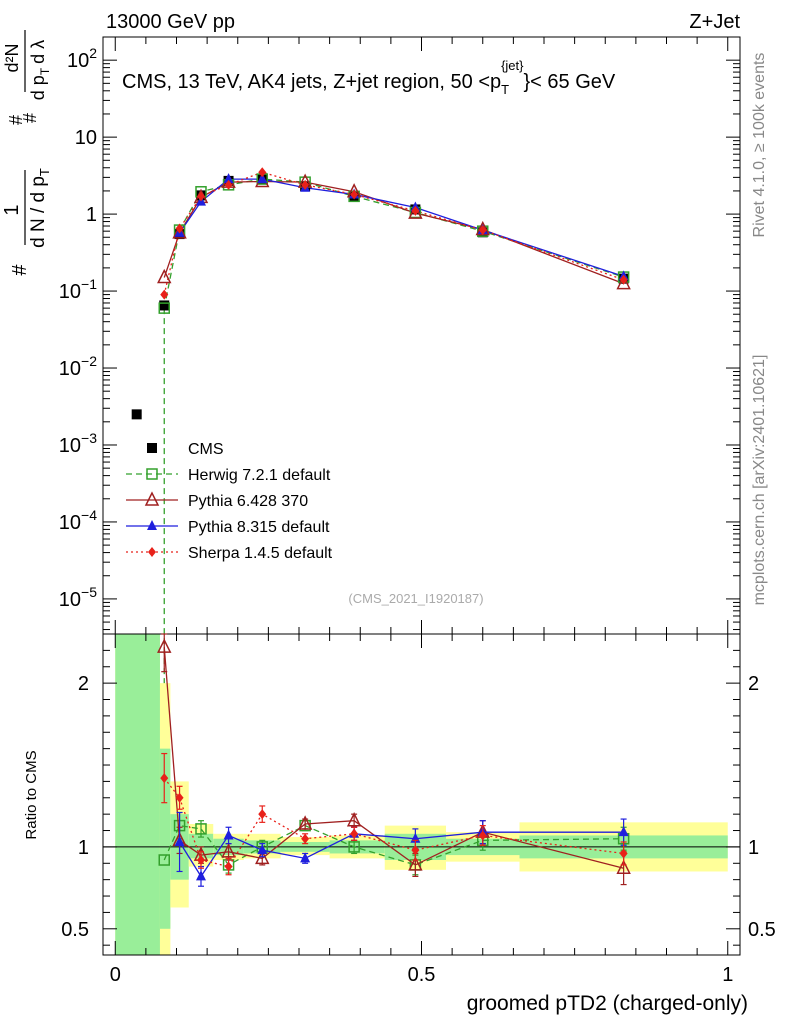 The height and width of the screenshot is (1024, 786). What do you see at coordinates (83, 848) in the screenshot?
I see `ratio-tick-label-left: 1` at bounding box center [83, 848].